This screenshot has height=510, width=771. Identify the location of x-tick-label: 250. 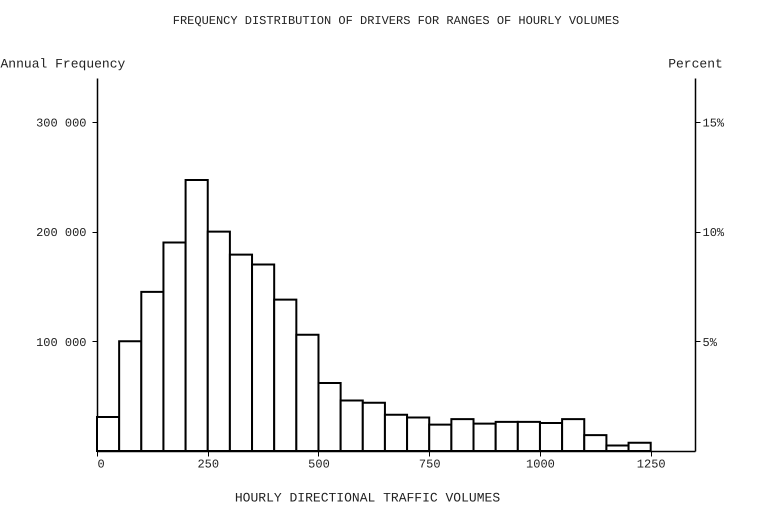
(208, 465).